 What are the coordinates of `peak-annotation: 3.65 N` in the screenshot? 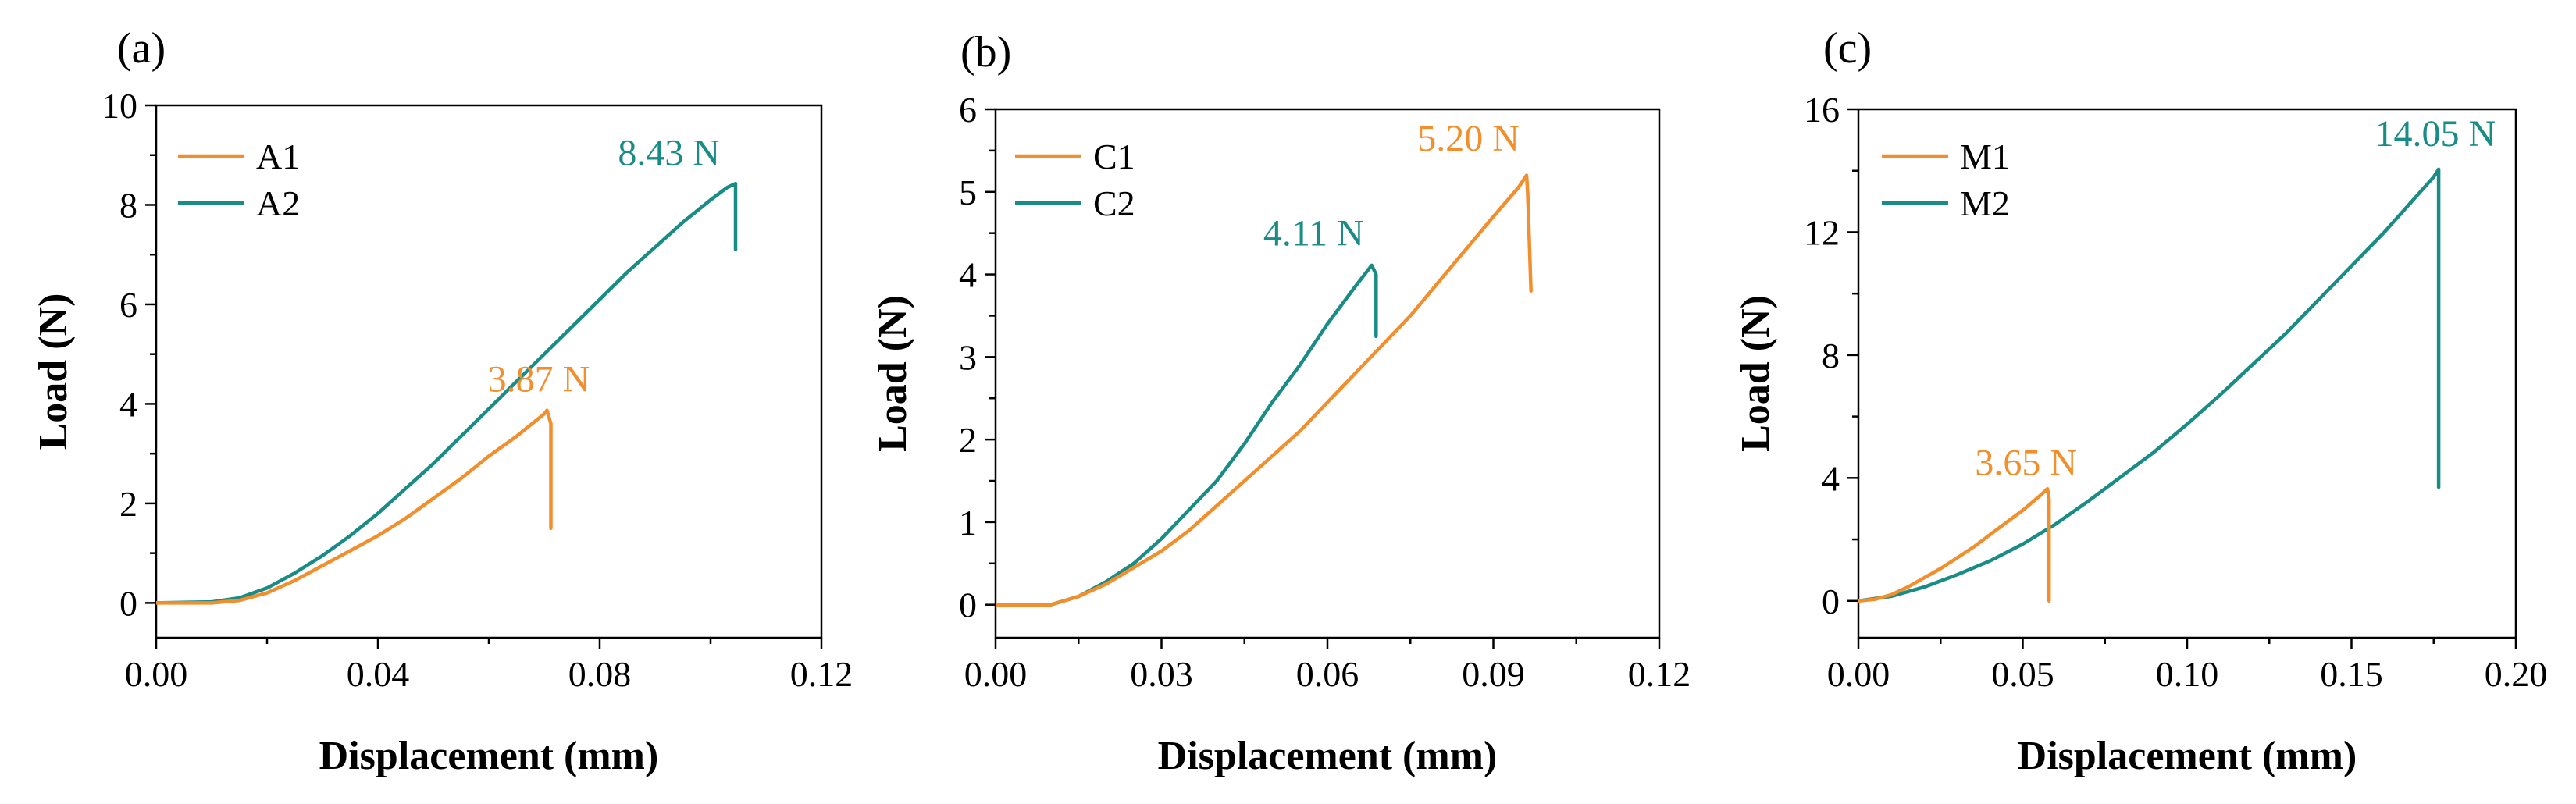 It's located at (2026, 463).